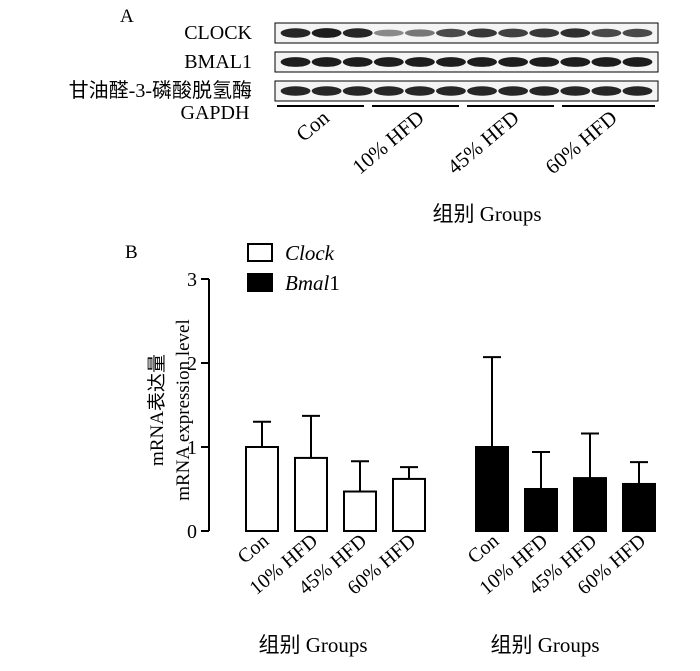  What do you see at coordinates (218, 33) in the screenshot?
I see `band-label-clock: CLOCK` at bounding box center [218, 33].